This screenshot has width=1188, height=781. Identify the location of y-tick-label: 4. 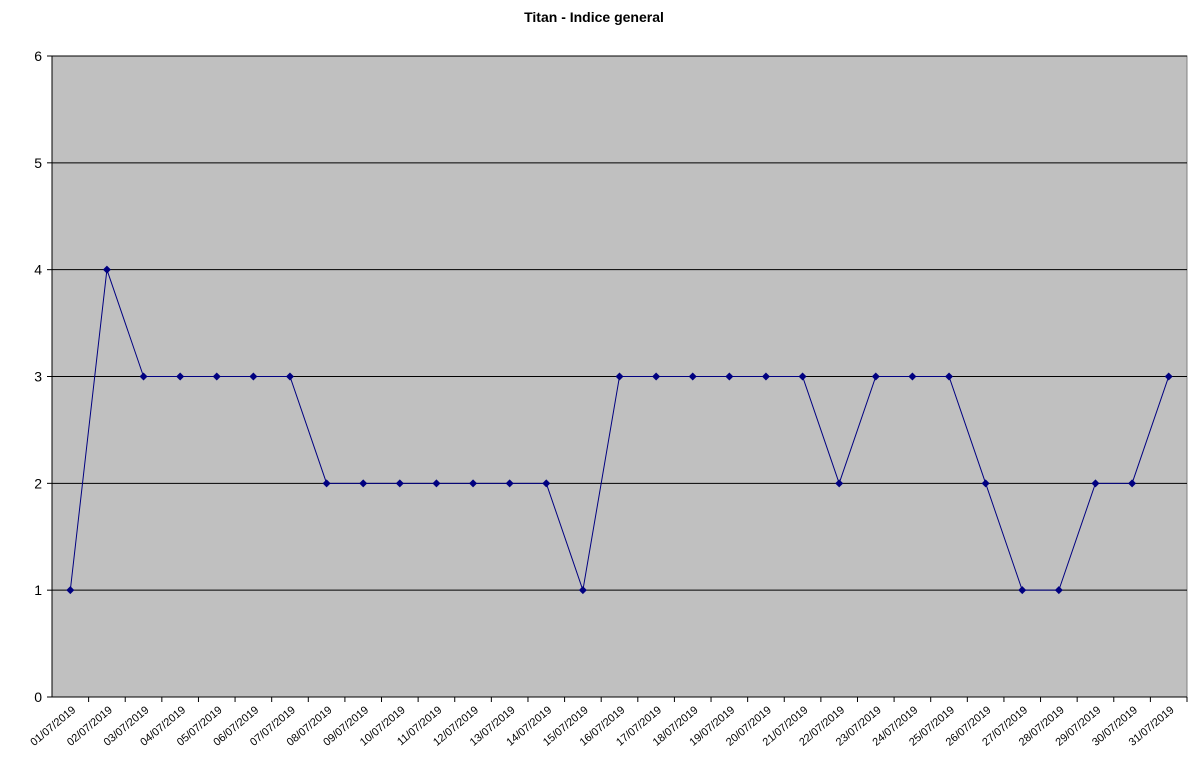
(38, 270).